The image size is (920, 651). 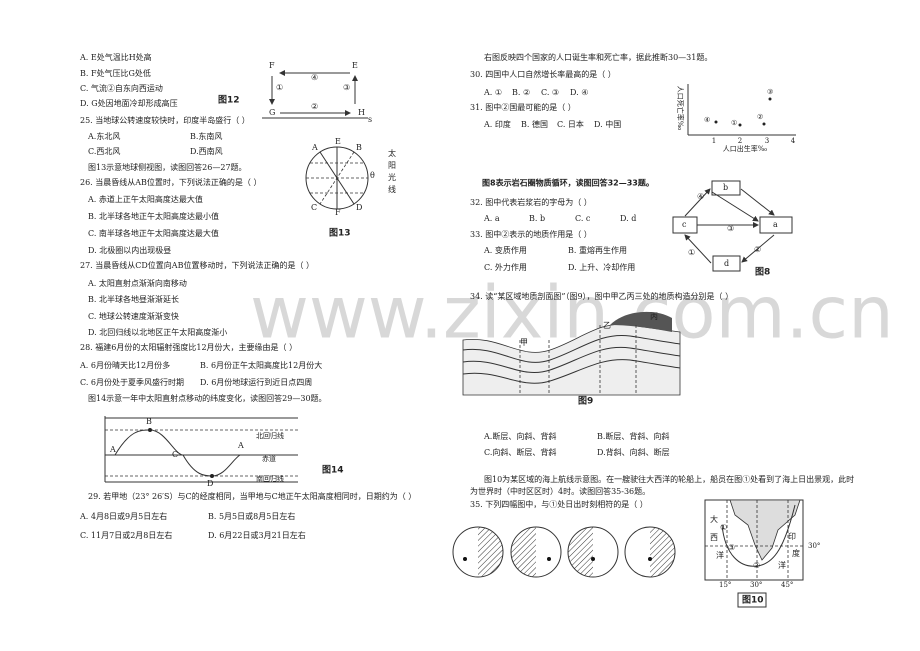 What do you see at coordinates (787, 585) in the screenshot?
I see `longitude-label: 45°` at bounding box center [787, 585].